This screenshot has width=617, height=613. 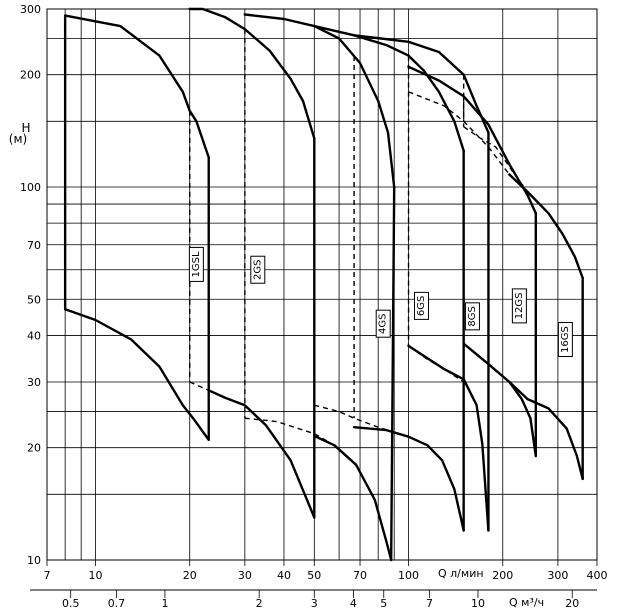 What do you see at coordinates (245, 575) in the screenshot?
I see `x-tick-label: 30` at bounding box center [245, 575].